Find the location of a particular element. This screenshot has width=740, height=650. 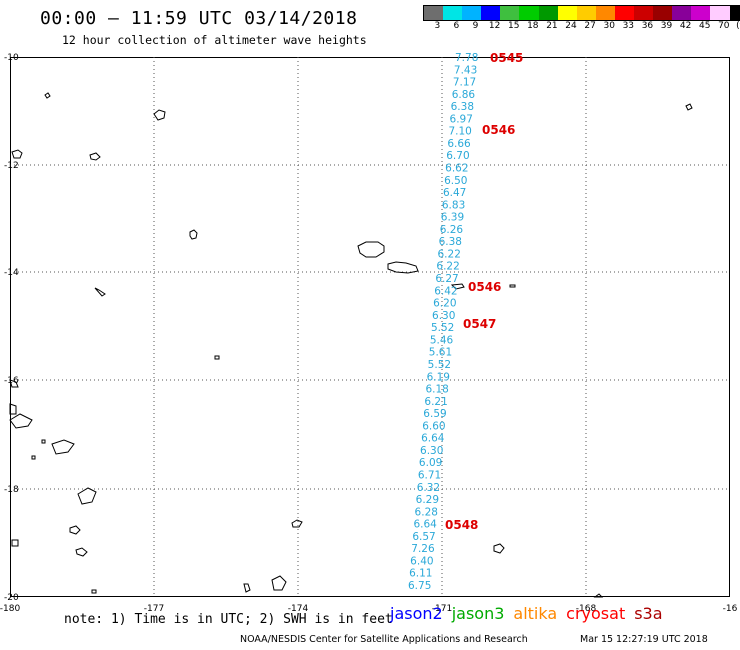

island-e2 is located at coordinates (598, 595).